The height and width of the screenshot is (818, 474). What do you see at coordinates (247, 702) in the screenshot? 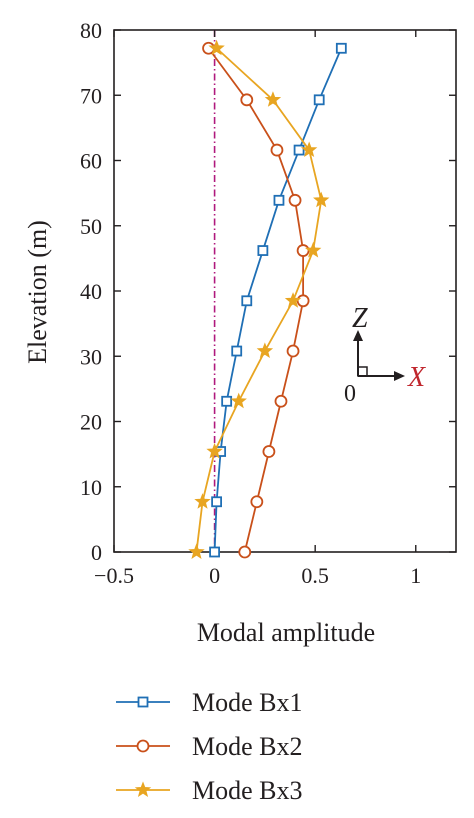
I see `legend-label: Mode Bx1` at bounding box center [247, 702].